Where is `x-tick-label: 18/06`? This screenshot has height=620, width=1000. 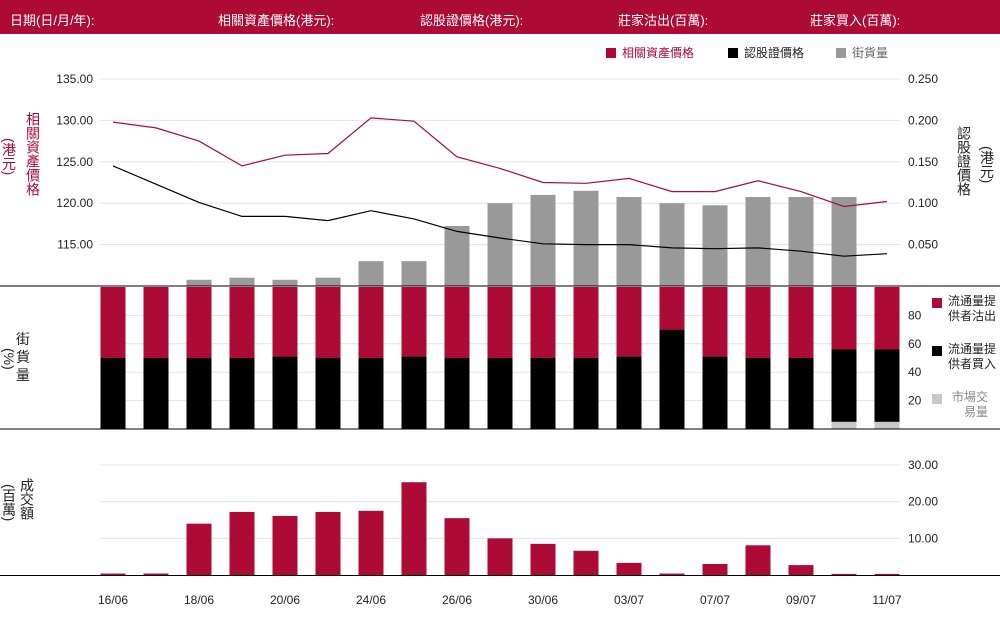 x-tick-label: 18/06 is located at coordinates (199, 600).